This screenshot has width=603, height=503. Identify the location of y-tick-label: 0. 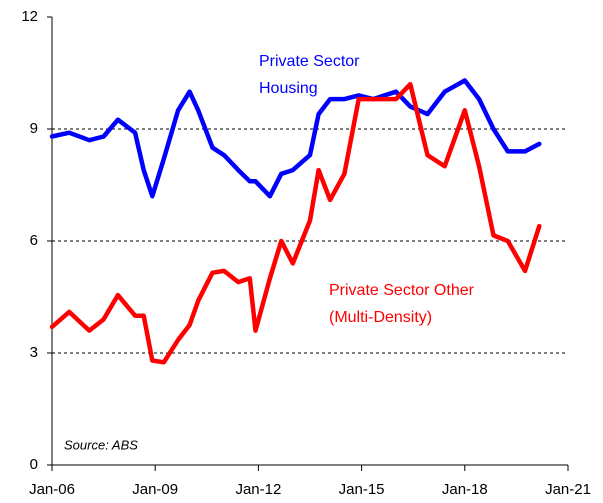
(34, 464).